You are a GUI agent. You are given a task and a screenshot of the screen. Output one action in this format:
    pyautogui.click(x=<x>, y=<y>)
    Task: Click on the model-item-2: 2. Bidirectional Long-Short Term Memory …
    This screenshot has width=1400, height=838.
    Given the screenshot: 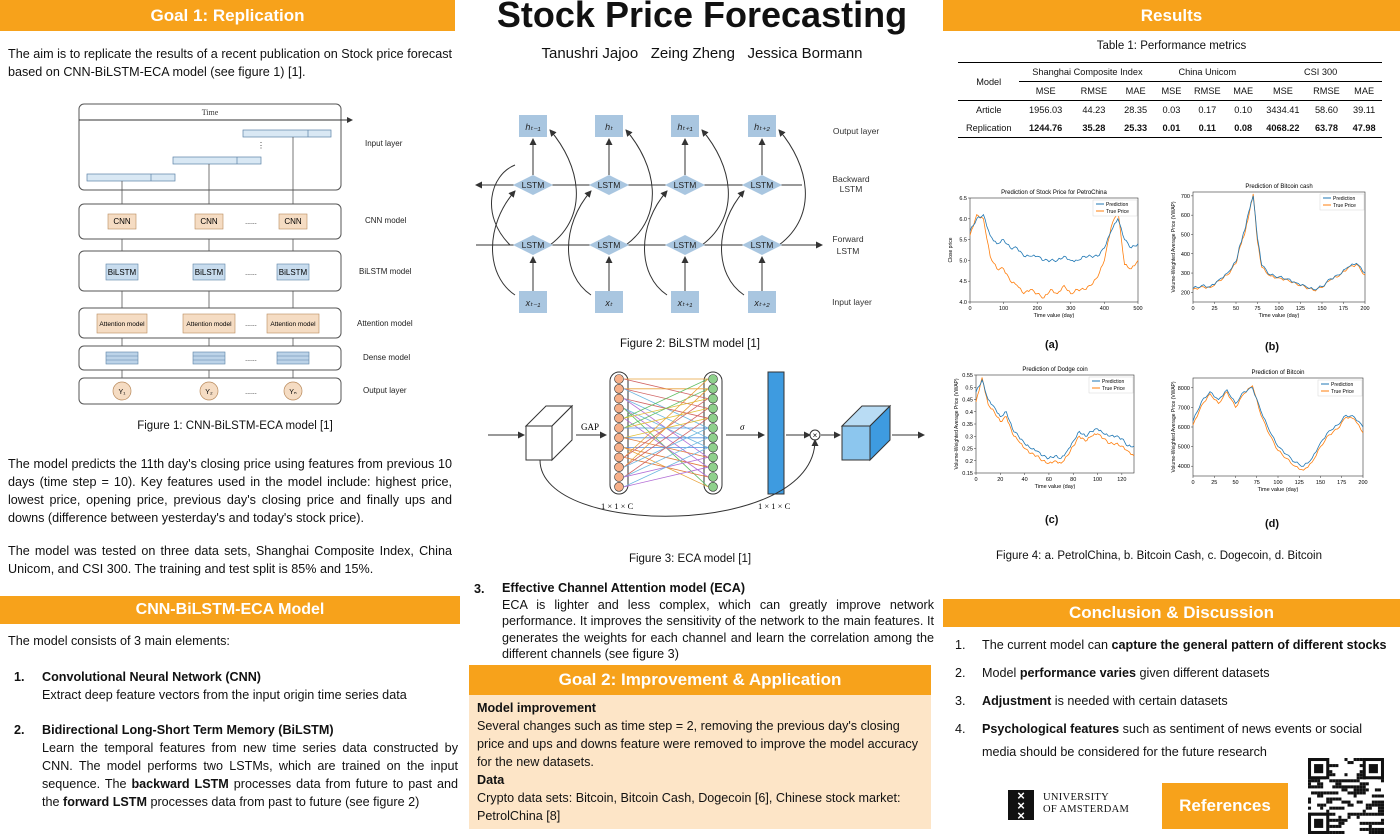 What is the action you would take?
    pyautogui.click(x=236, y=766)
    